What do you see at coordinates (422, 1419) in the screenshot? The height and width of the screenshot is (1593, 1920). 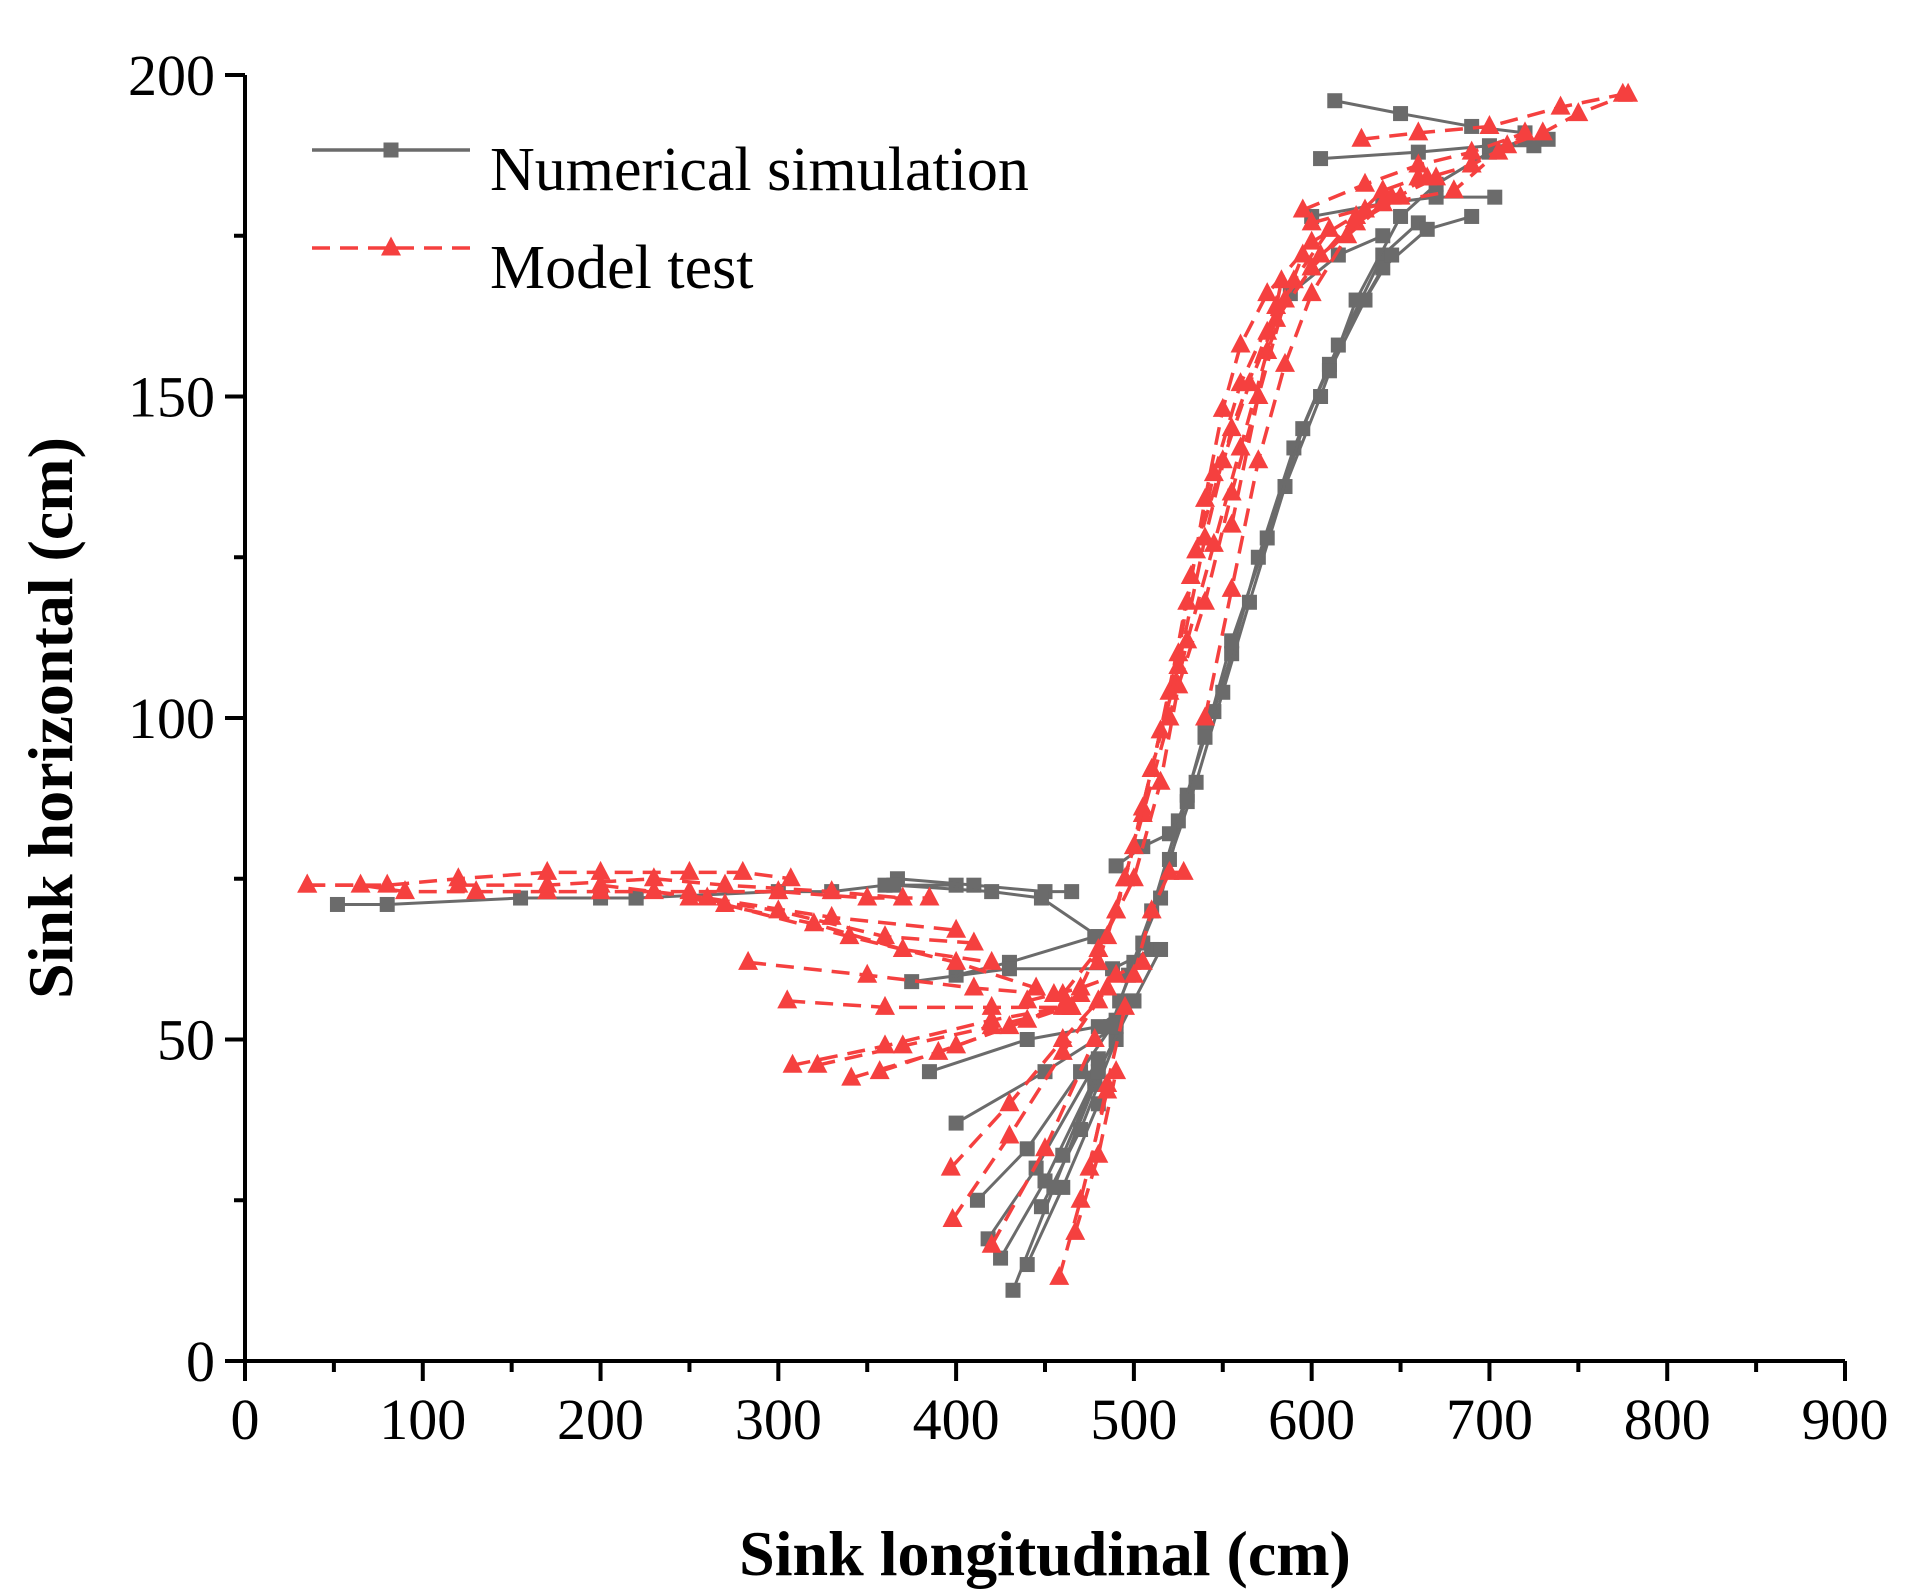 I see `x-tick-label: 100` at bounding box center [422, 1419].